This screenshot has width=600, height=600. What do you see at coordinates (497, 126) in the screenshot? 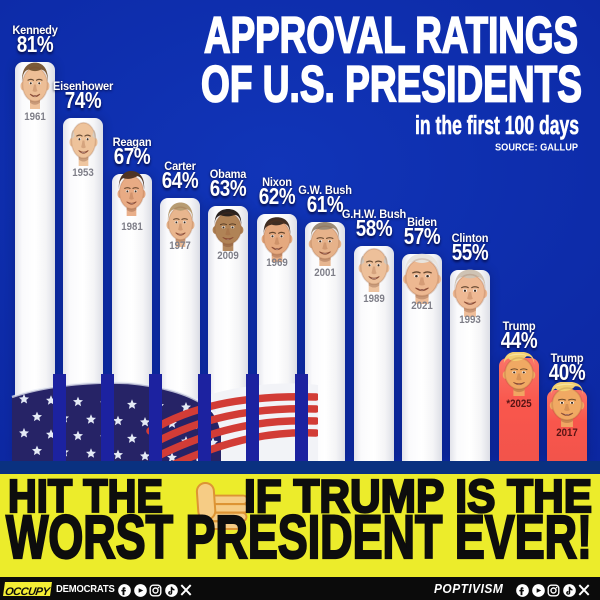
I see `svg-text: in the first 100 days` at bounding box center [497, 126].